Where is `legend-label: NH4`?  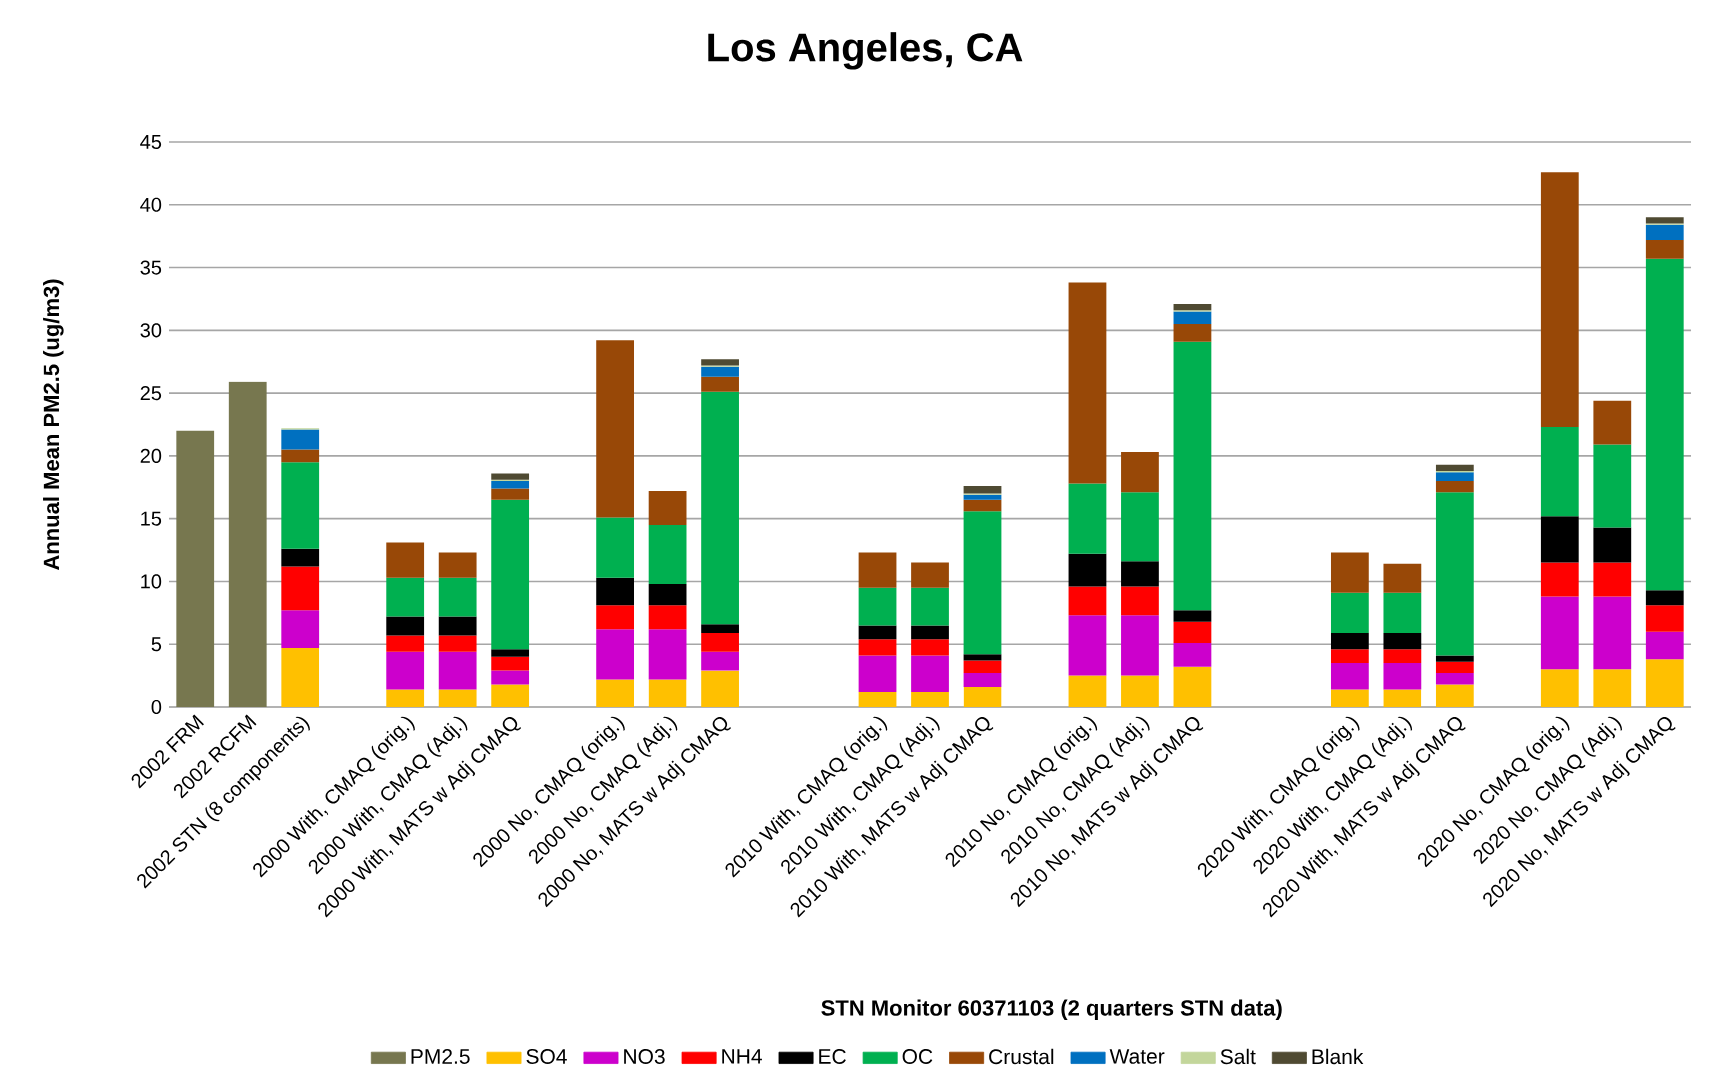
legend-label: NH4 is located at coordinates (742, 1056).